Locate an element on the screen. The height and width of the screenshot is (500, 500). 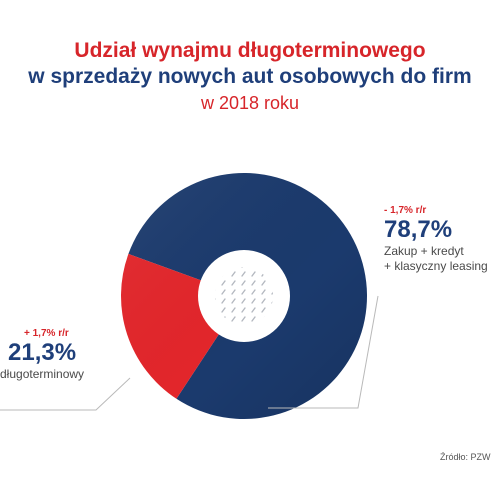
label-right-desc-1: Zakup + kredyt is located at coordinates (424, 251).